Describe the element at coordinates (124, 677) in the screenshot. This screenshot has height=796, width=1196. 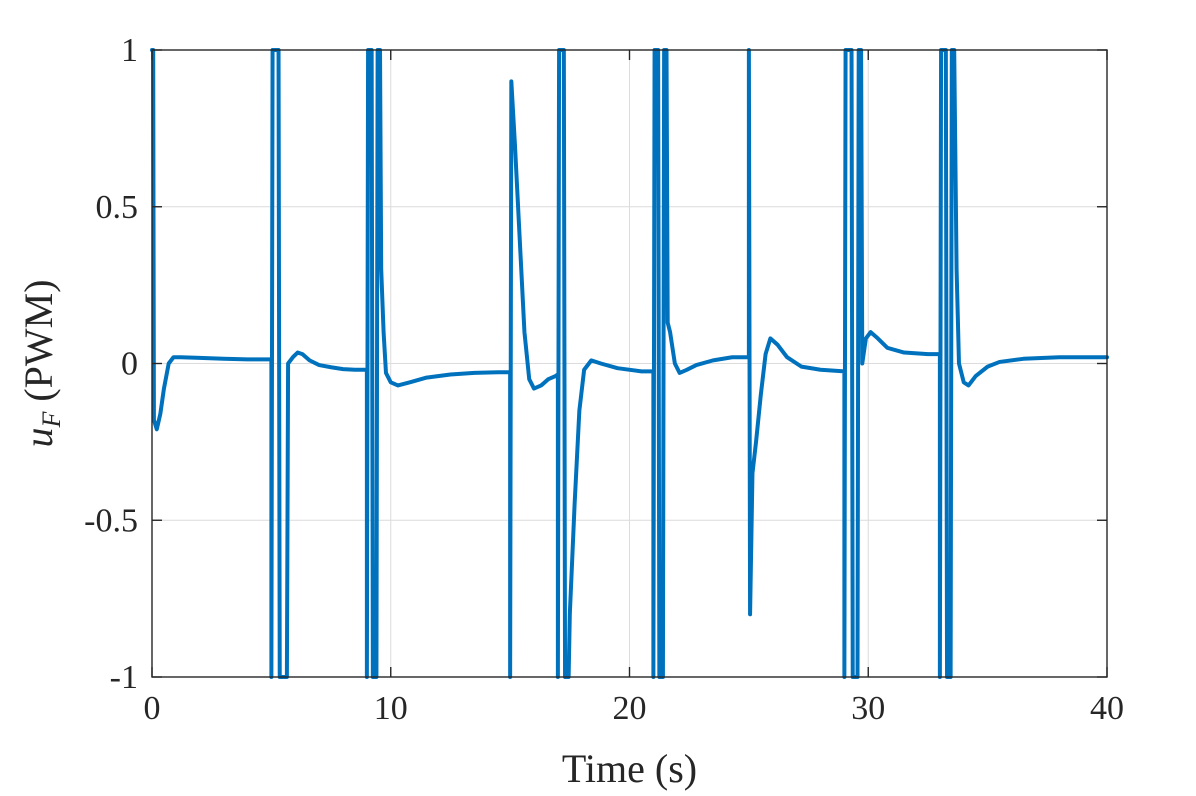
I see `y-tick-label: -1` at that location.